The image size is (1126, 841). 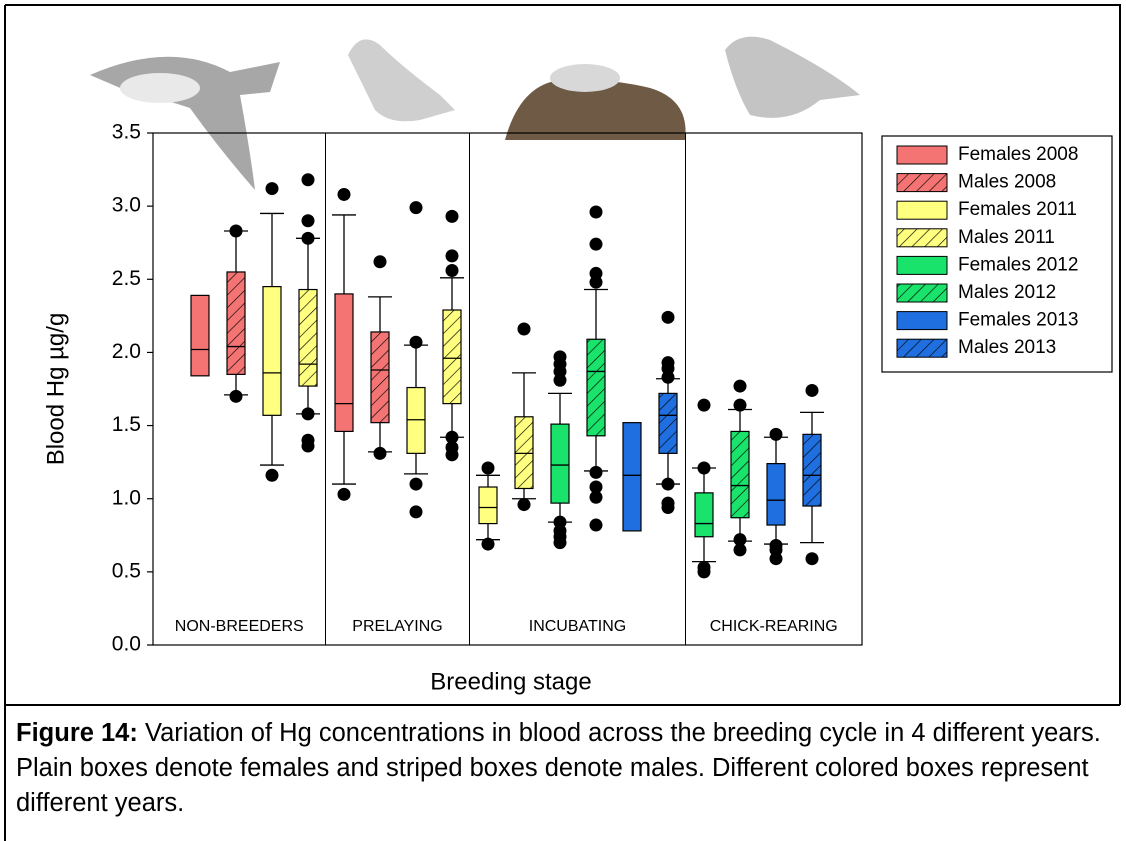 What do you see at coordinates (126, 424) in the screenshot?
I see `y-tick-label: 1.5` at bounding box center [126, 424].